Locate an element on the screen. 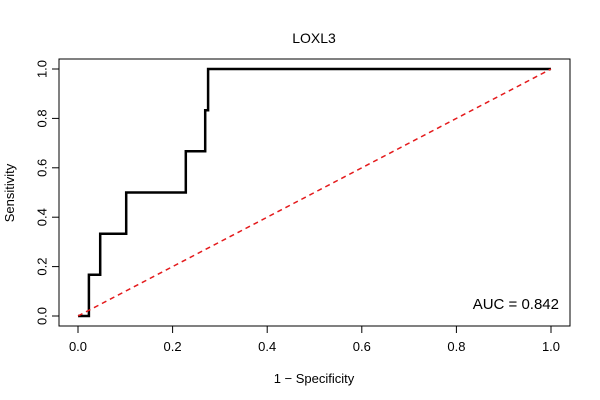  y-axis: 0.0 0.2 0.4 0.6 0.8 1.0 is located at coordinates (47, 192).